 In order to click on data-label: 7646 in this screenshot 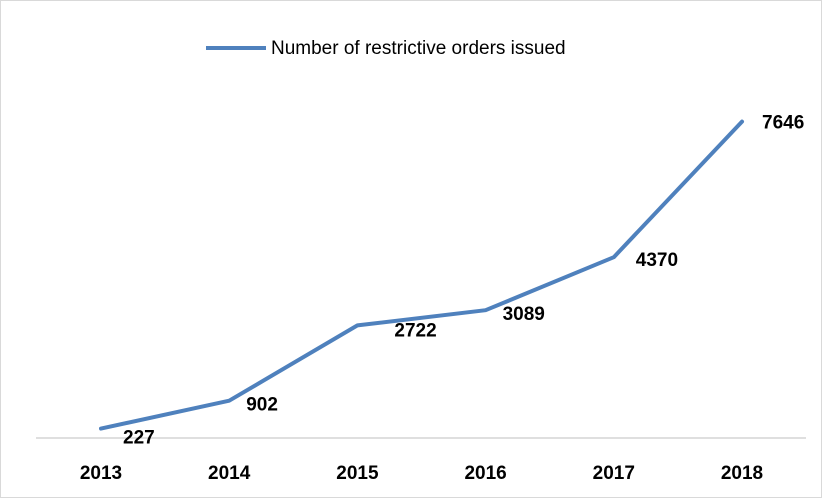, I will do `click(783, 123)`.